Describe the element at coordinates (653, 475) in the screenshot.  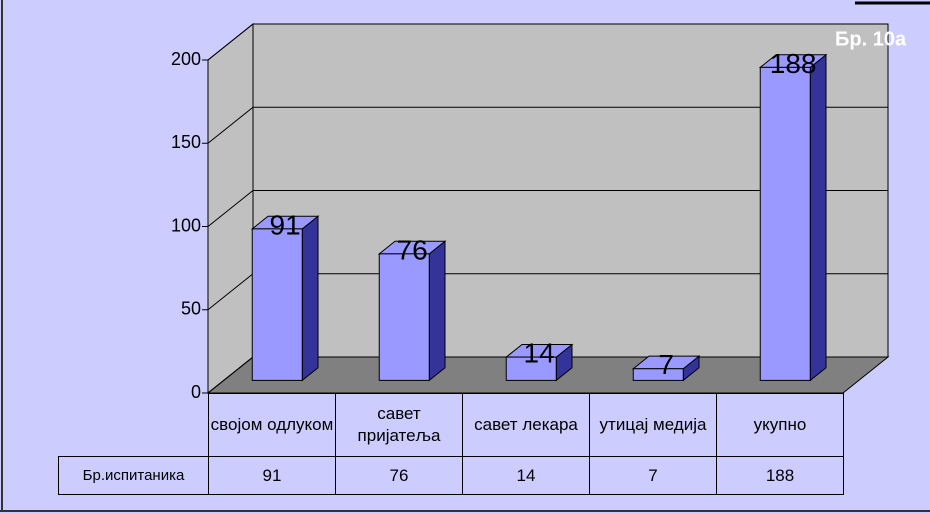
I see `value-cell: 7` at that location.